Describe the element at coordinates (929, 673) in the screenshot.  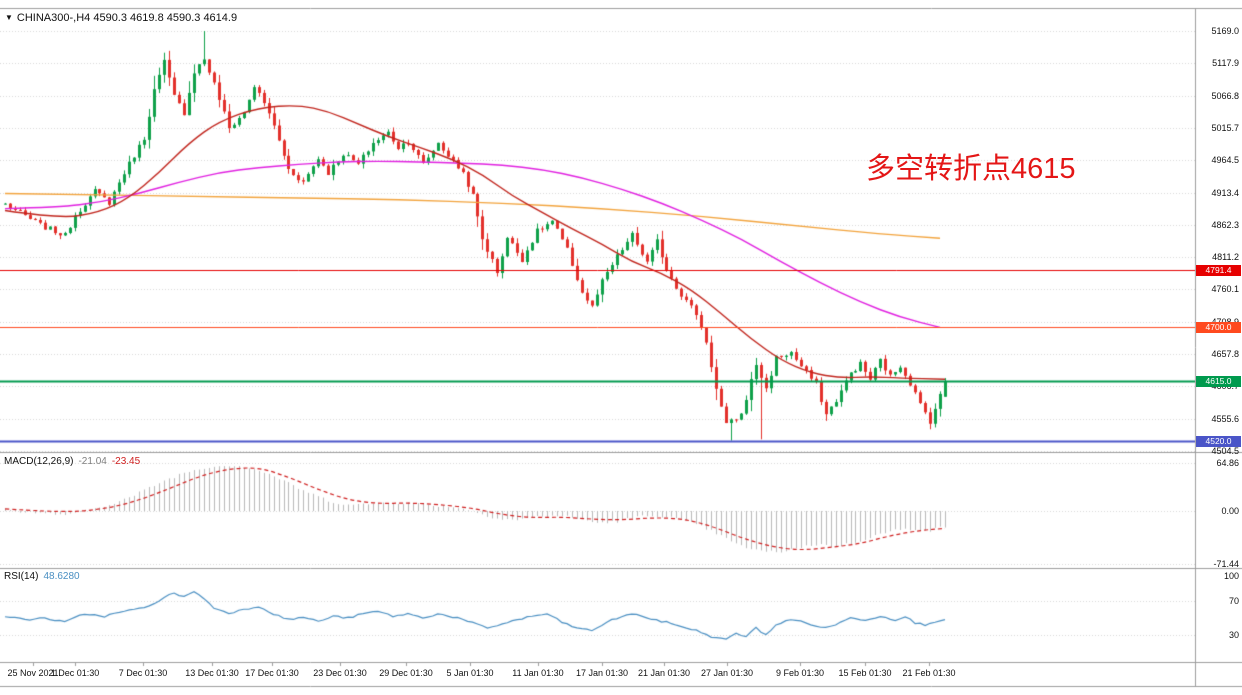
I see `time-tick-label: 21 Feb 01:30` at that location.